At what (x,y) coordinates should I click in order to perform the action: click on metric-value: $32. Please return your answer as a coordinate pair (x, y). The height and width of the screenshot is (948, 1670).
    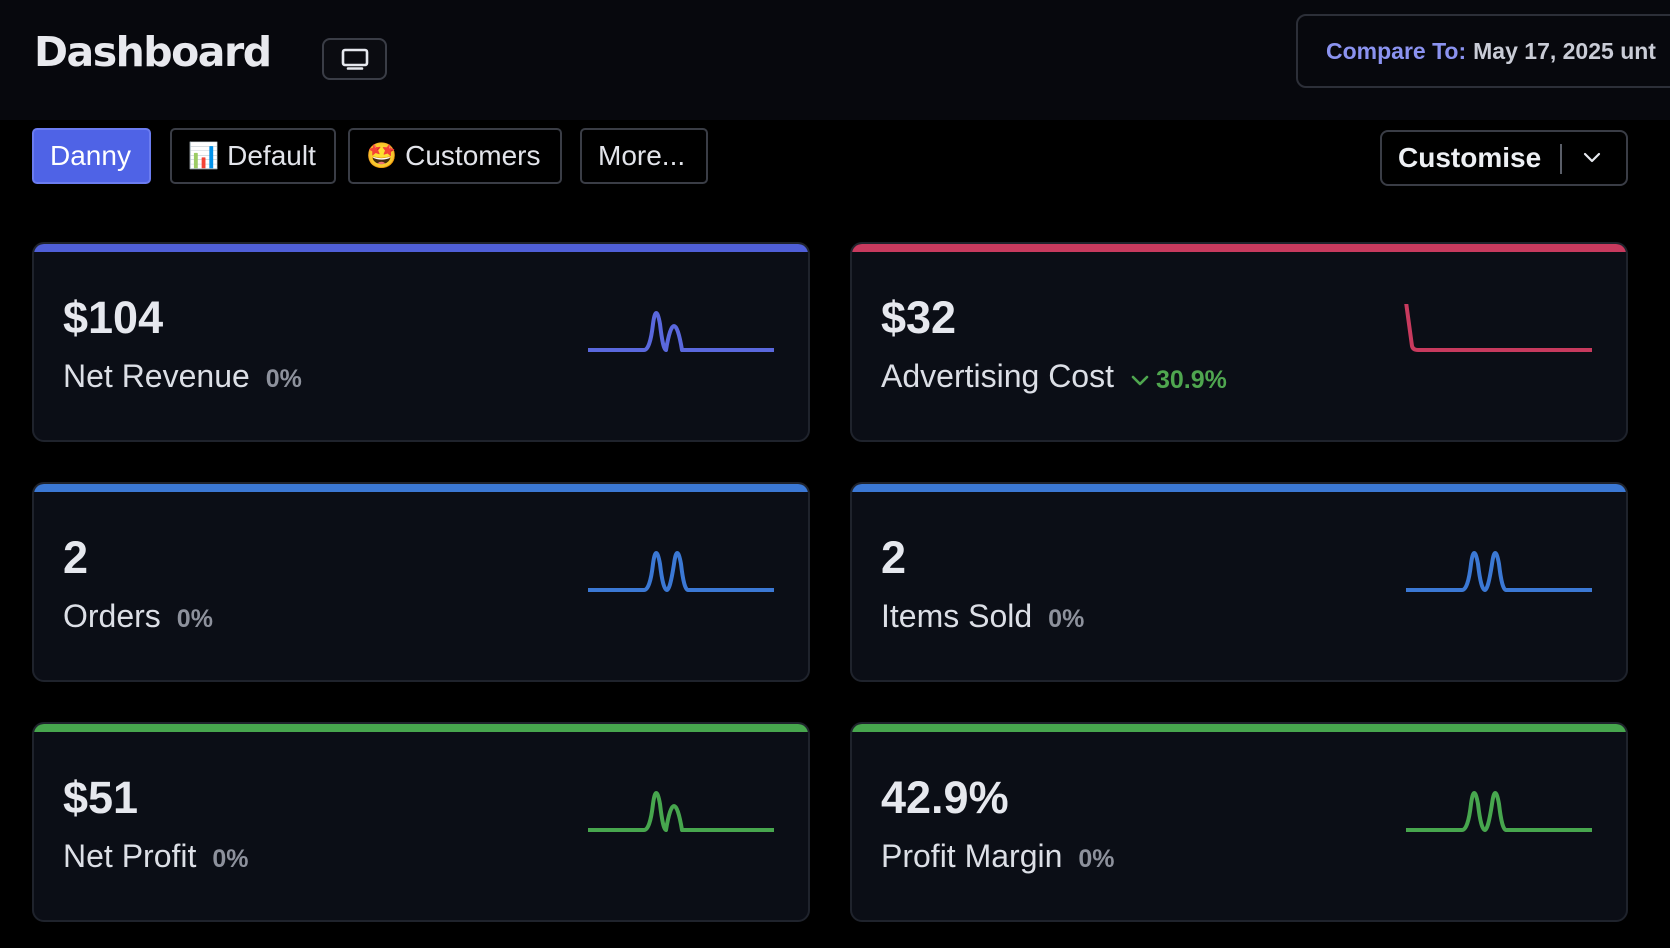
    Looking at the image, I should click on (919, 317).